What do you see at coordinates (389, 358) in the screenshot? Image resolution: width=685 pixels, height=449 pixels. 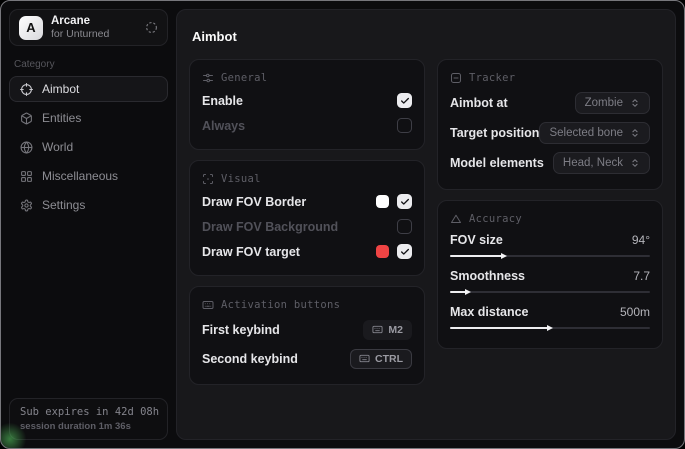 I see `second-keybind-value: CTRL` at bounding box center [389, 358].